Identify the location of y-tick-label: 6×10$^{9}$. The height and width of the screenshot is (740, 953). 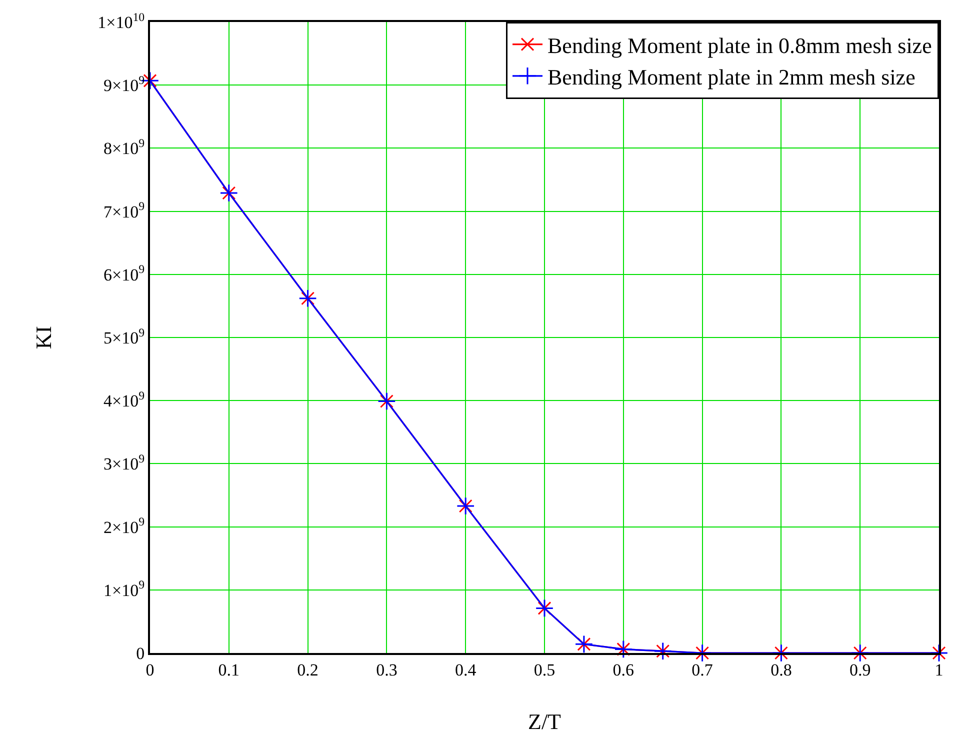
(124, 273).